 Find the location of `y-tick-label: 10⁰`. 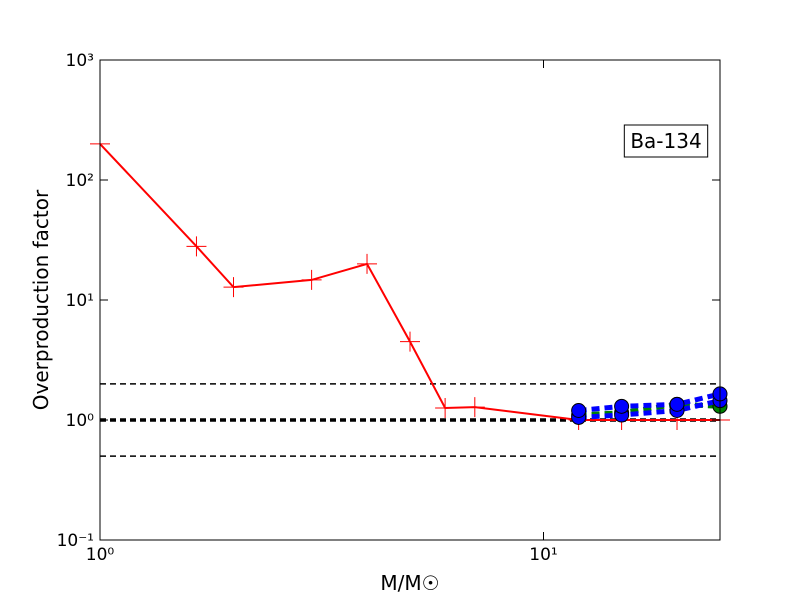

y-tick-label: 10⁰ is located at coordinates (80, 421).